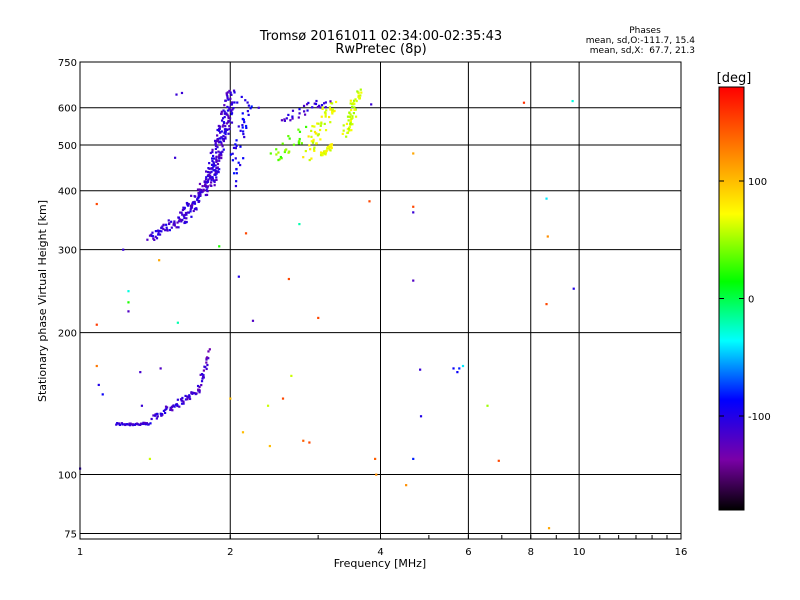 This screenshot has height=600, width=800. I want to click on y-tick-label: 600, so click(67, 109).